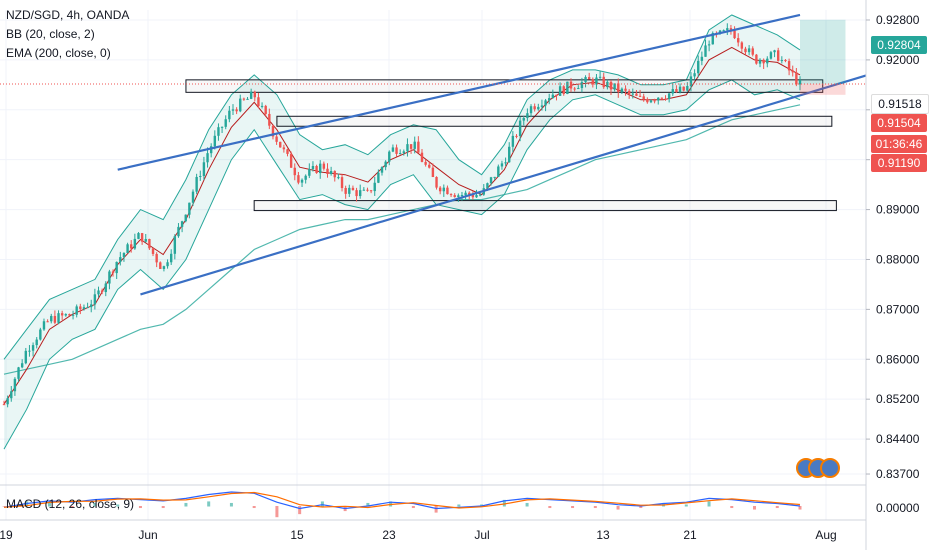  What do you see at coordinates (50, 34) in the screenshot?
I see `bb-legend: BB (20, close, 2)` at bounding box center [50, 34].